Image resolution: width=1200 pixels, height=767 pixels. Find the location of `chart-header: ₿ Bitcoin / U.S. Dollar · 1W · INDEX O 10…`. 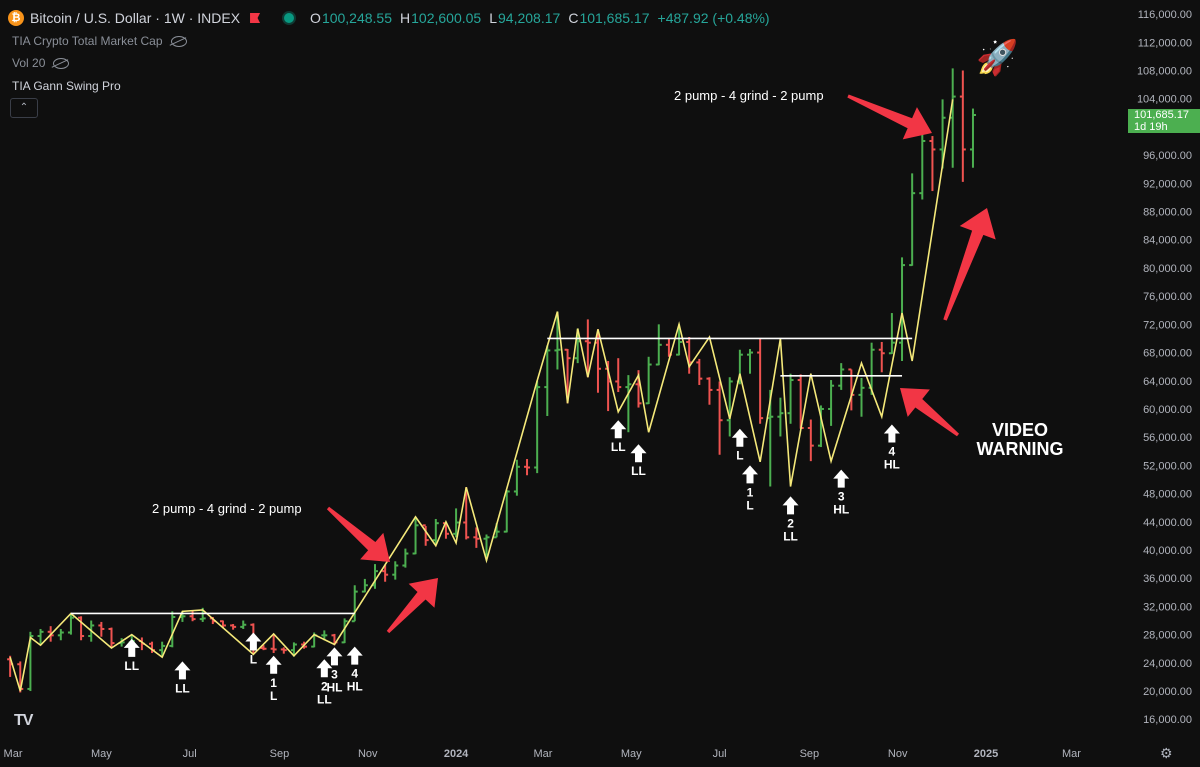

chart-header: ₿ Bitcoin / U.S. Dollar · 1W · INDEX O 10… is located at coordinates (393, 18).